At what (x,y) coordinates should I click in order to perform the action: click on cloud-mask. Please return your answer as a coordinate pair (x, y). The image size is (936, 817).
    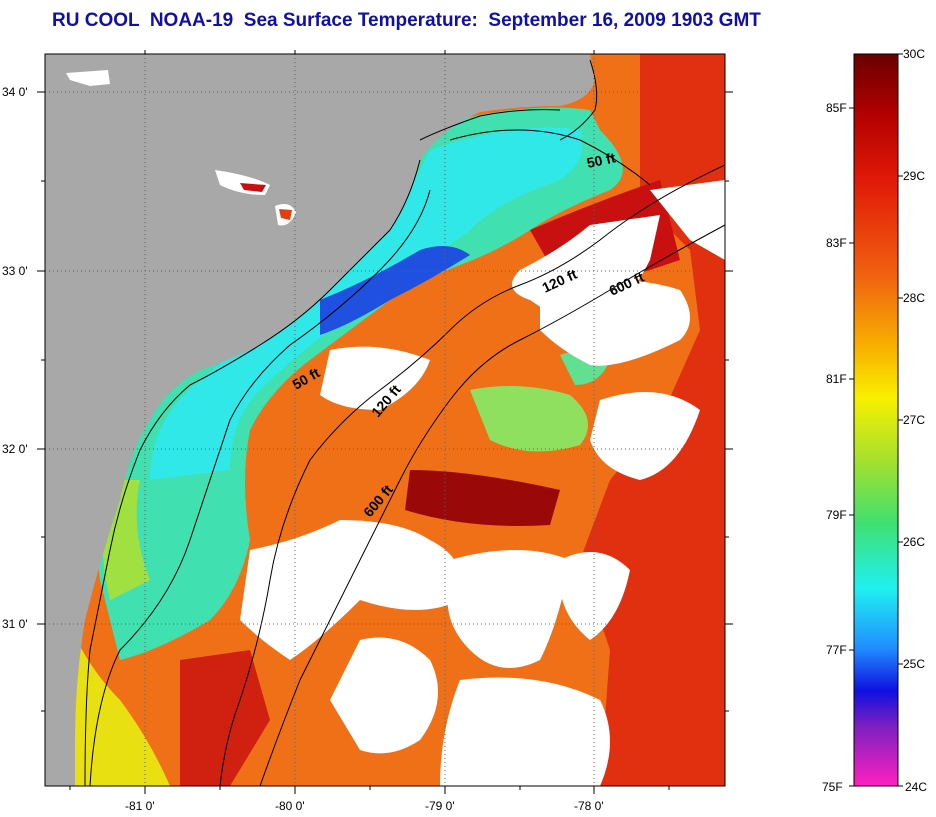
    Looking at the image, I should click on (687, 220).